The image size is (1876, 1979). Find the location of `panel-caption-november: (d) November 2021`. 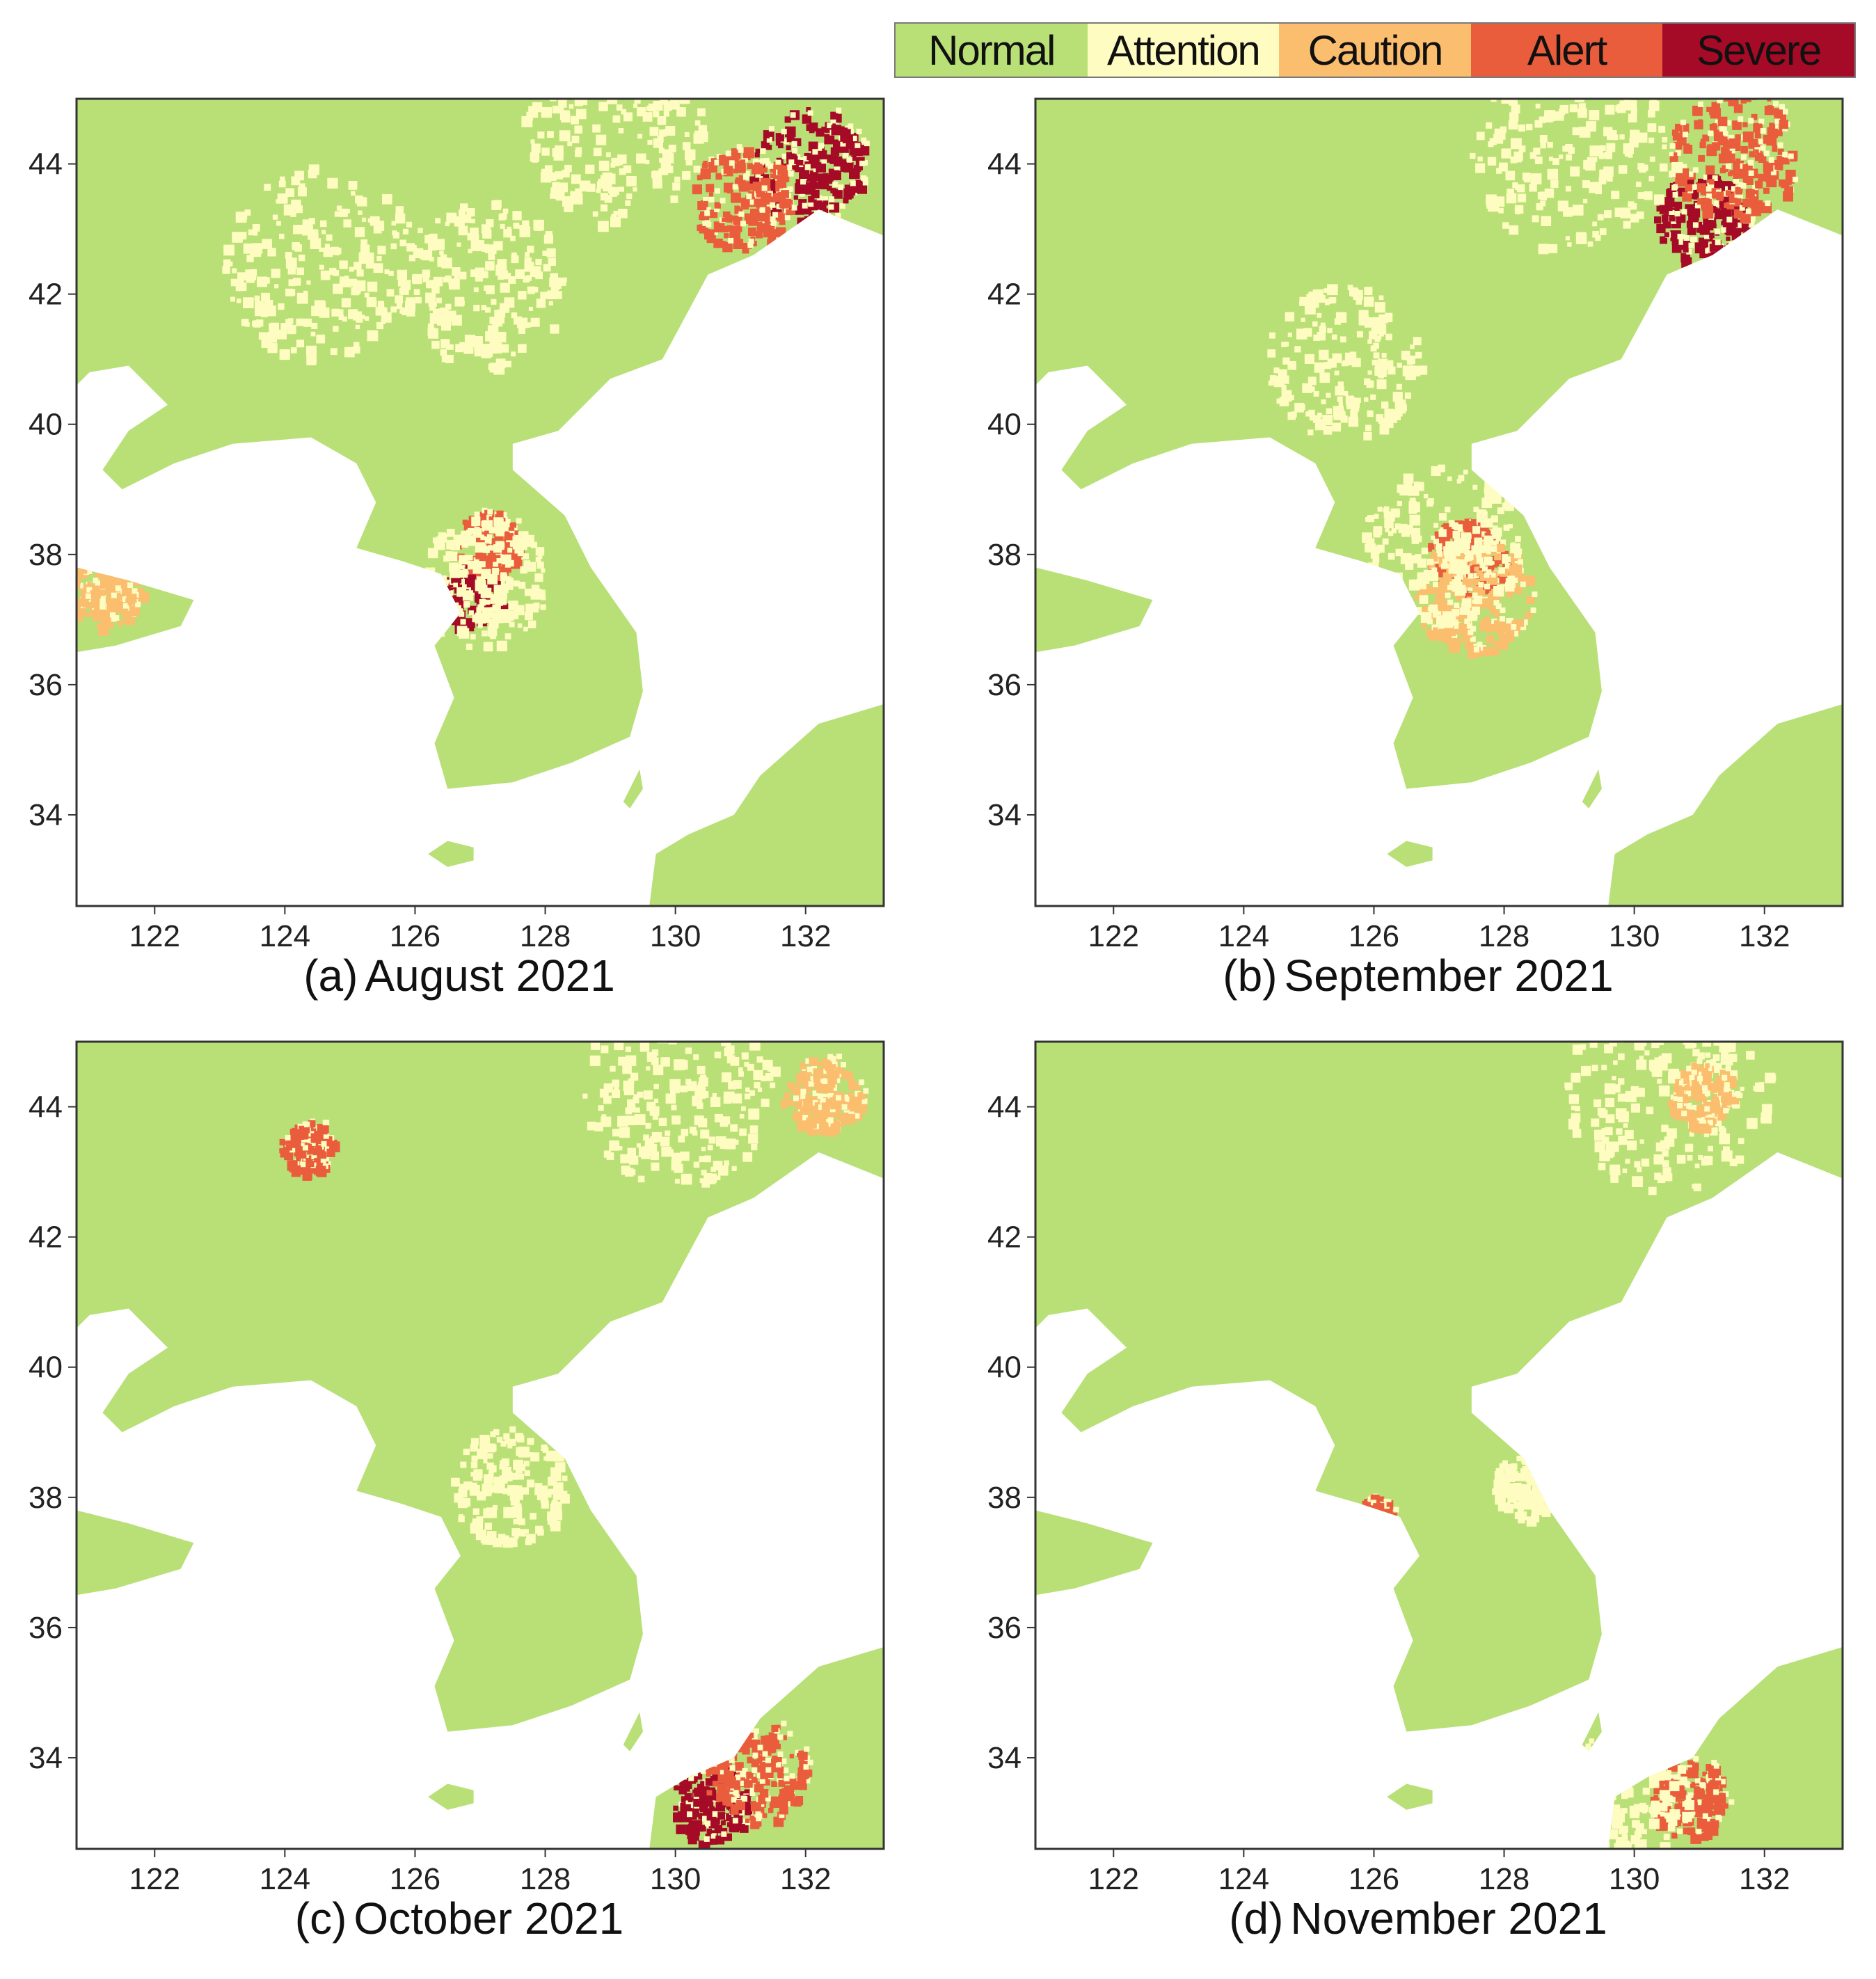

panel-caption-november: (d) November 2021 is located at coordinates (1418, 1918).